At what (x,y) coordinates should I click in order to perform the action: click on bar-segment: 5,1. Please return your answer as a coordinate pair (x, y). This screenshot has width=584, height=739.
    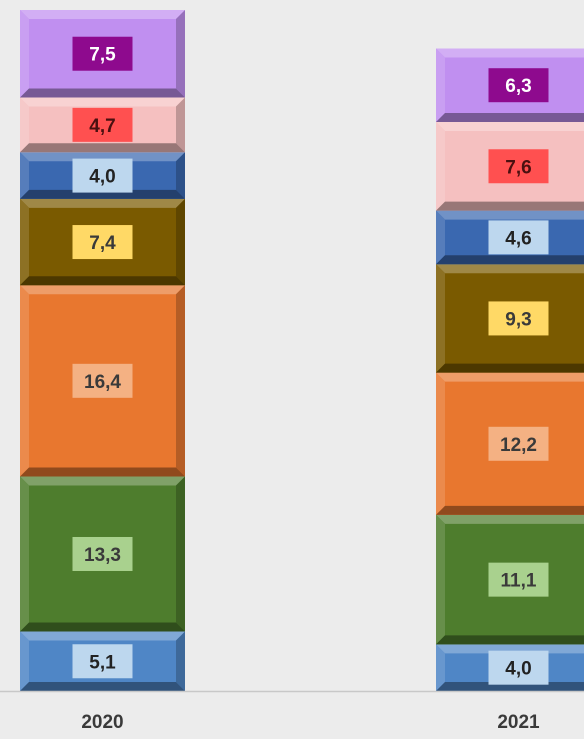
    Looking at the image, I should click on (102, 661).